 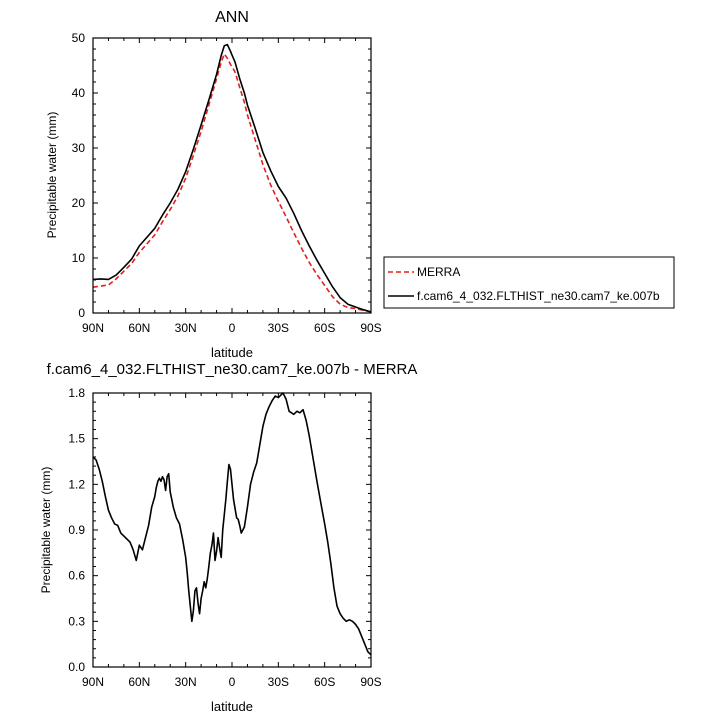 I want to click on bottom-y-tick-label: 0.6, so click(x=76, y=576).